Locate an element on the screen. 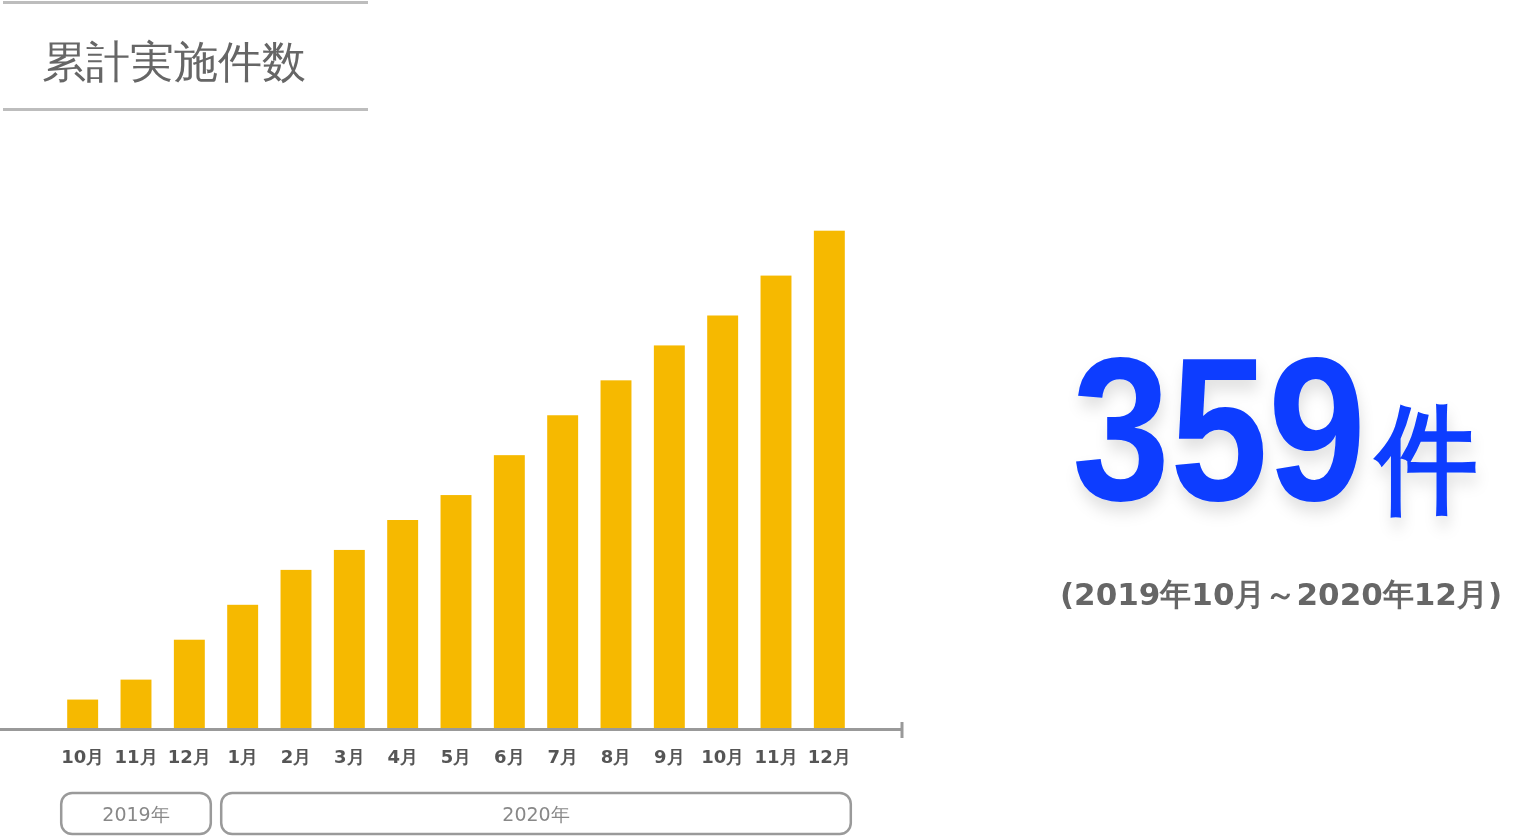 This screenshot has width=1518, height=837. x-tick-label: 4月 is located at coordinates (402, 756).